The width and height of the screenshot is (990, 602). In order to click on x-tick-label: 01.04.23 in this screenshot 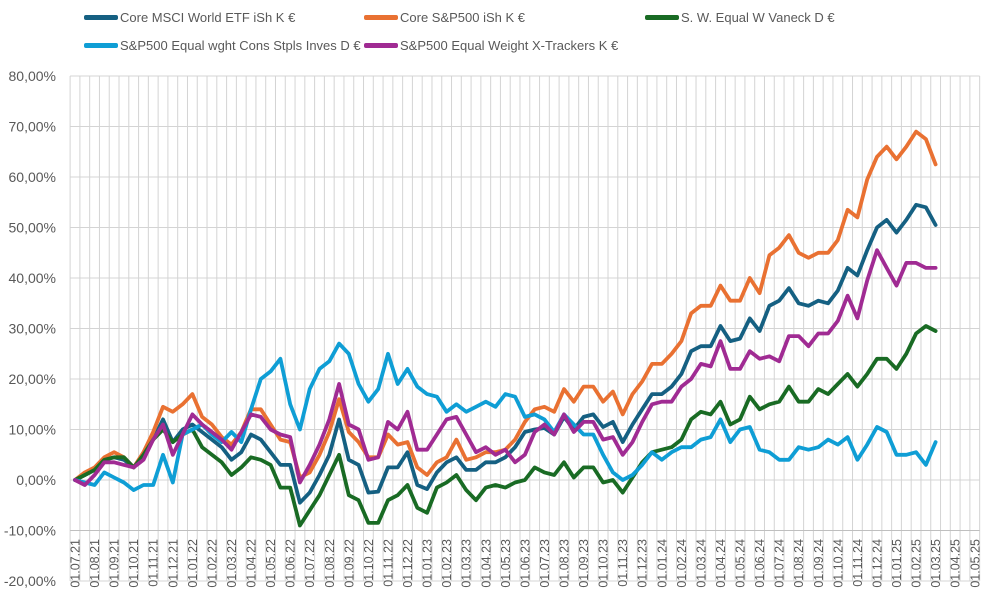, I will do `click(486, 563)`.